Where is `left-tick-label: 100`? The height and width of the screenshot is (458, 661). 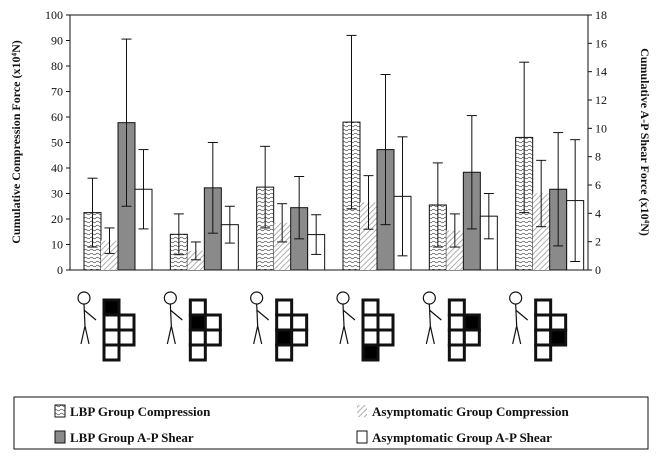
left-tick-label: 100 is located at coordinates (54, 15).